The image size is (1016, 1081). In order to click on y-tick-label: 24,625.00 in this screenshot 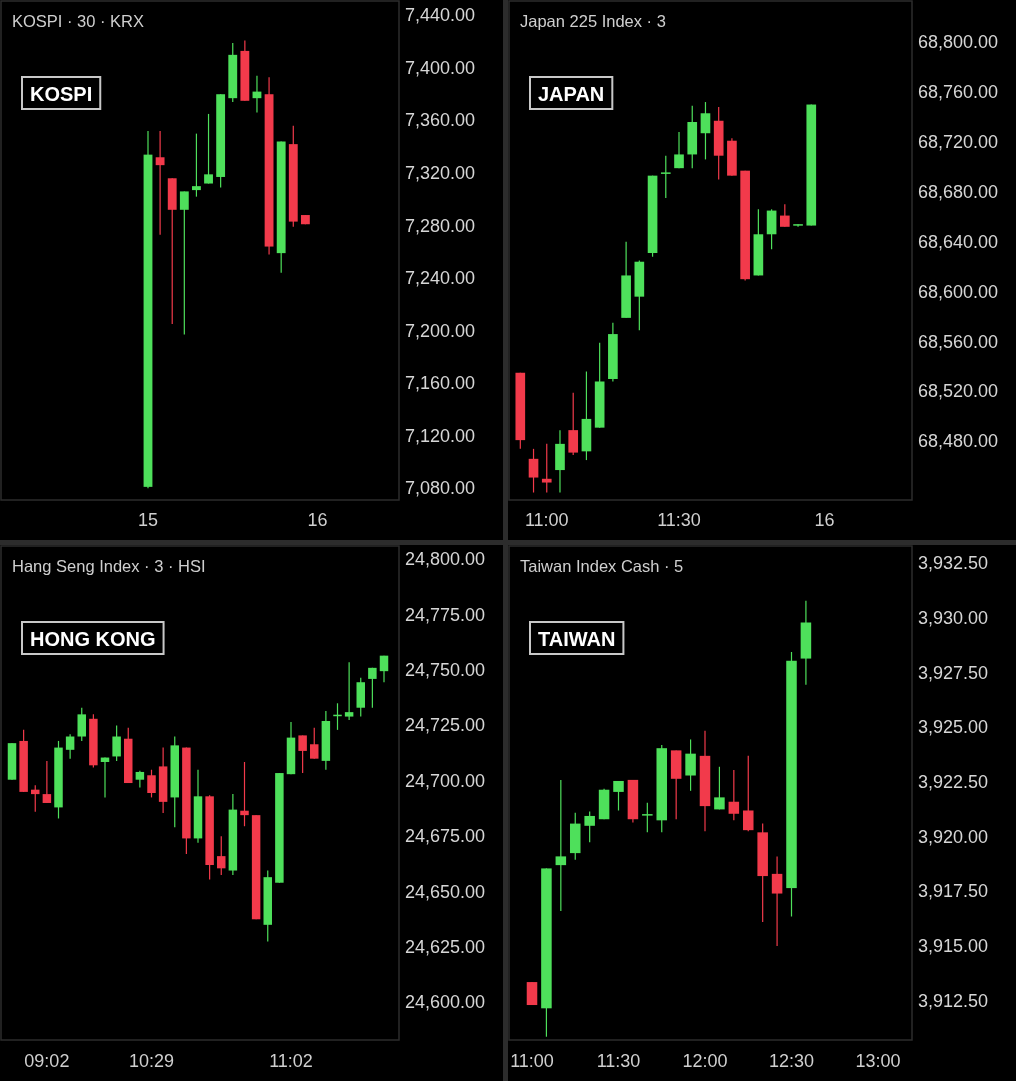, I will do `click(445, 946)`.